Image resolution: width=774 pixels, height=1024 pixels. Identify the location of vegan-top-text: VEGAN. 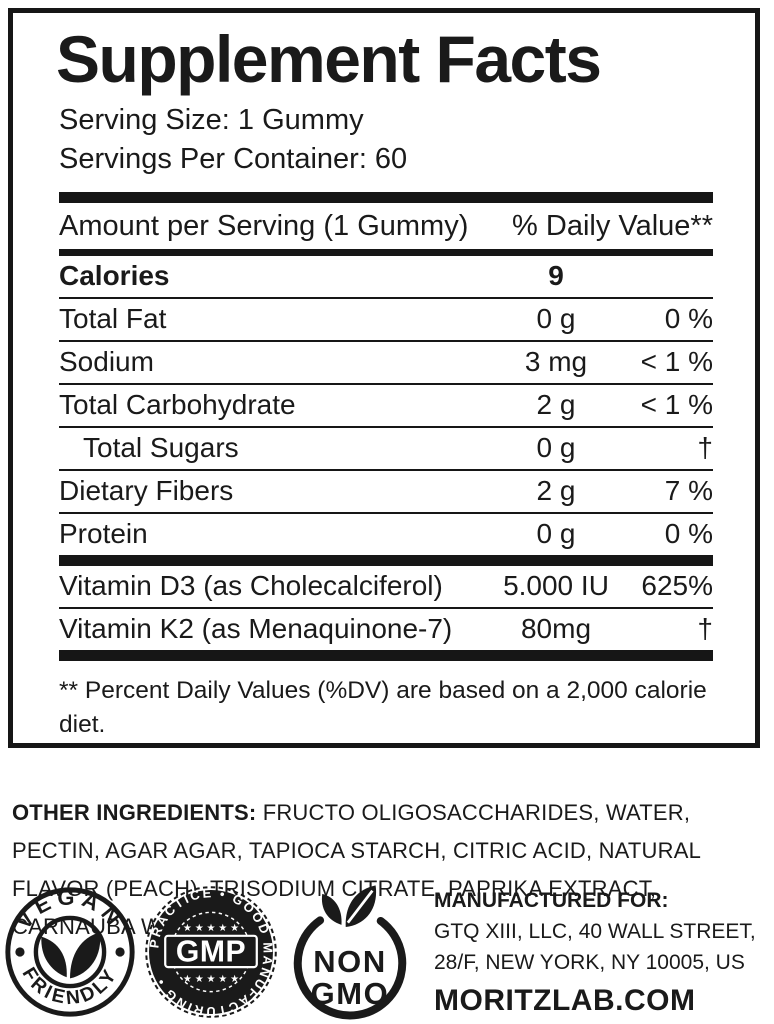
(67, 910).